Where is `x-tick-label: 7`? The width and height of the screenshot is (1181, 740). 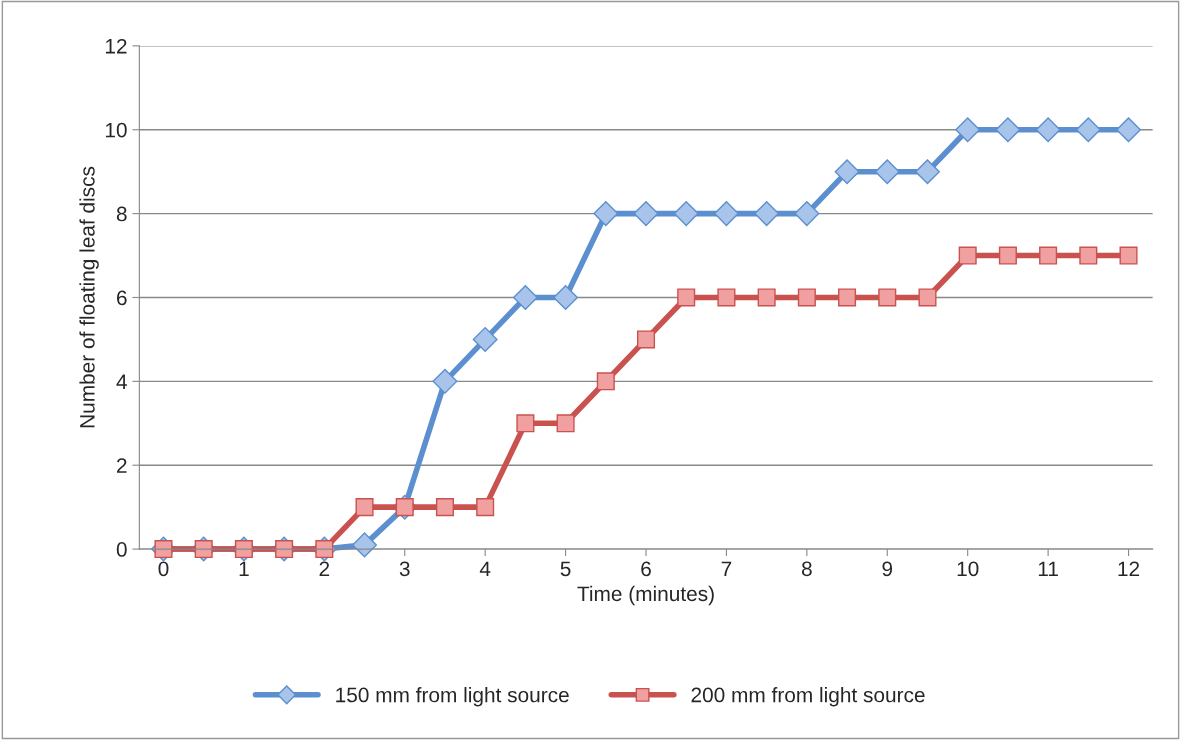 x-tick-label: 7 is located at coordinates (726, 568).